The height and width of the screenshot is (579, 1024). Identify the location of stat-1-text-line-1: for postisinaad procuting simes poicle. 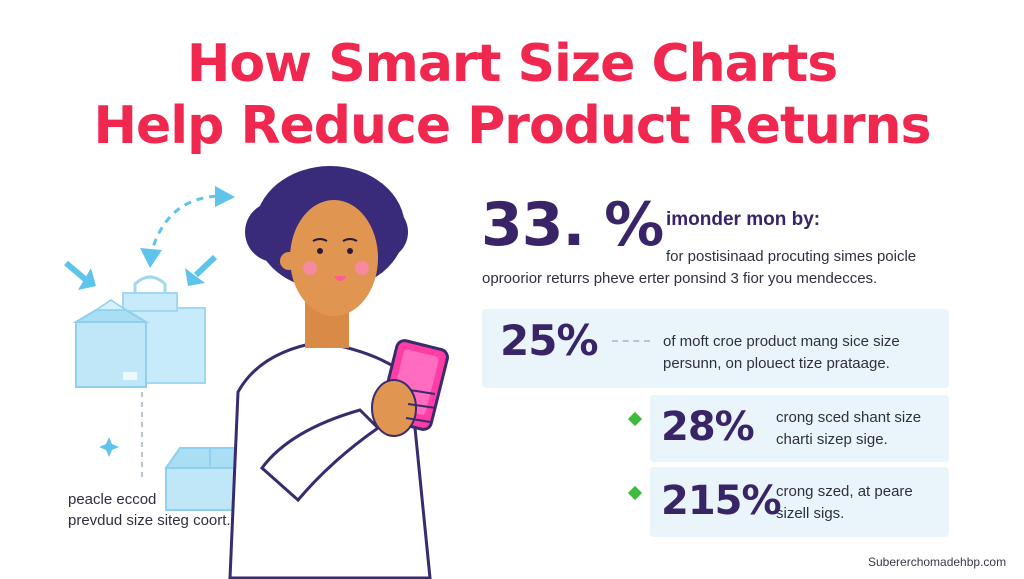
(791, 256).